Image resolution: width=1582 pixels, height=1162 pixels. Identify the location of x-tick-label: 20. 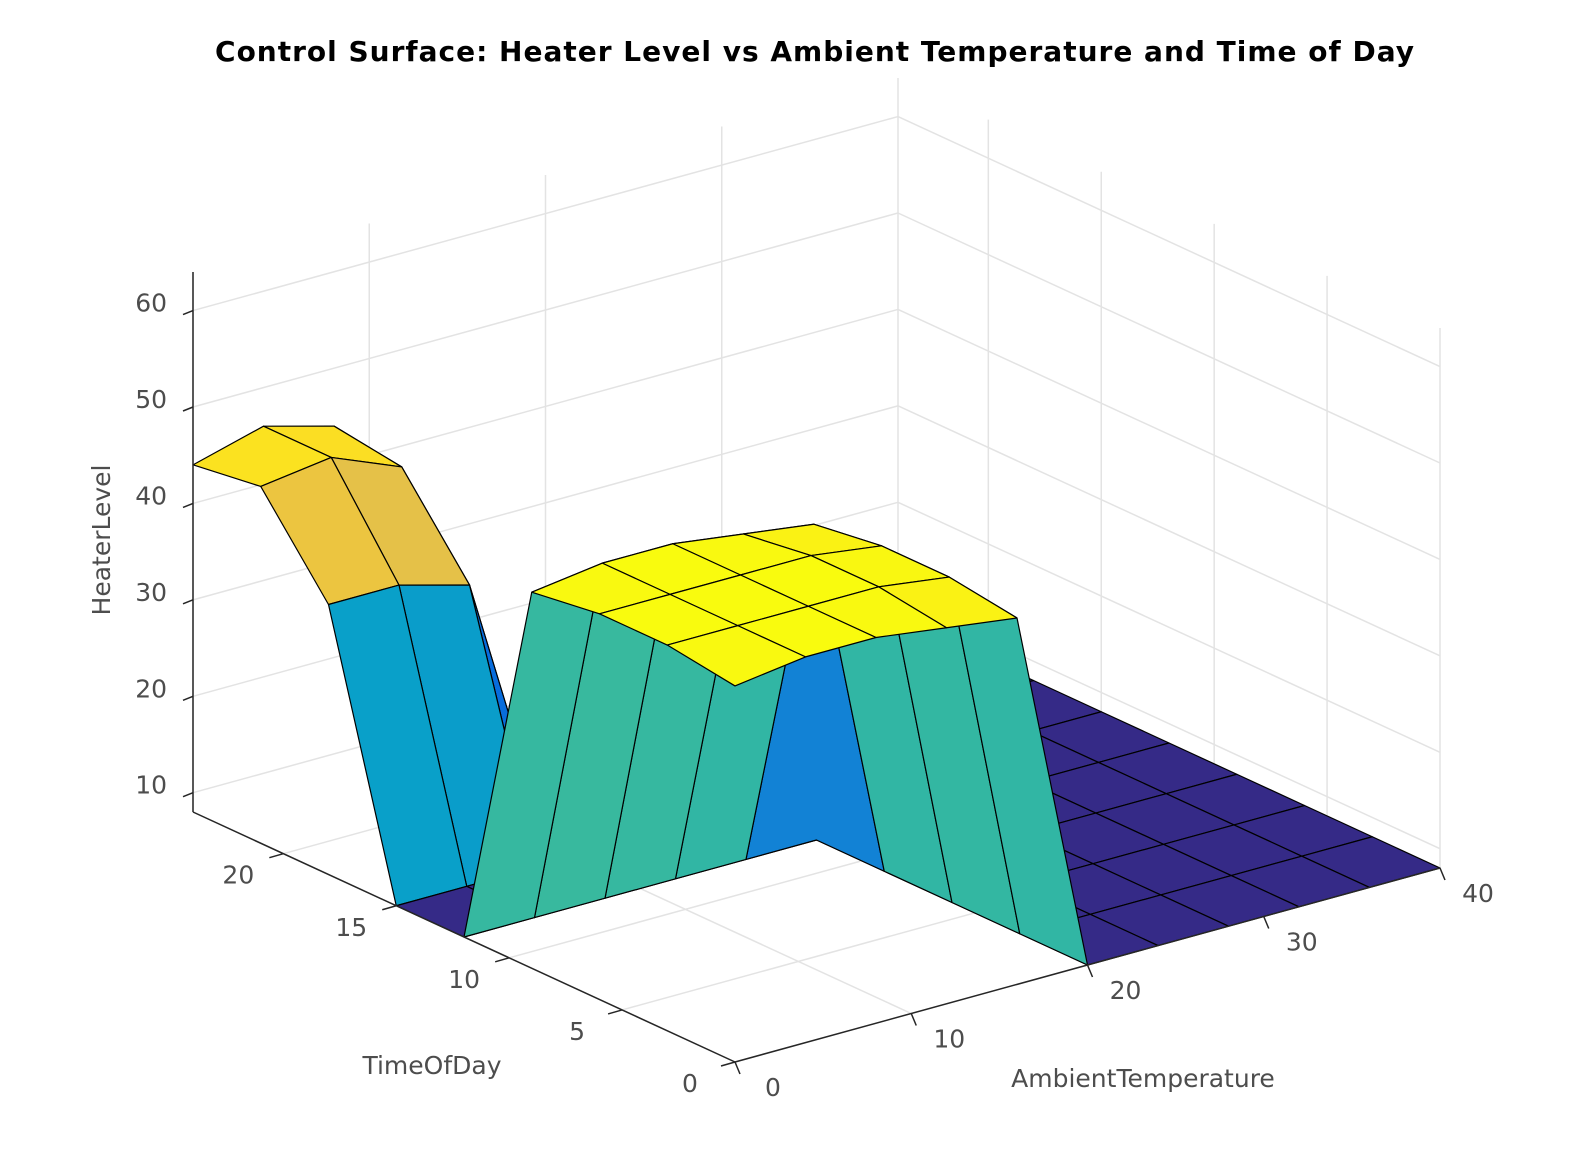
(1126, 990).